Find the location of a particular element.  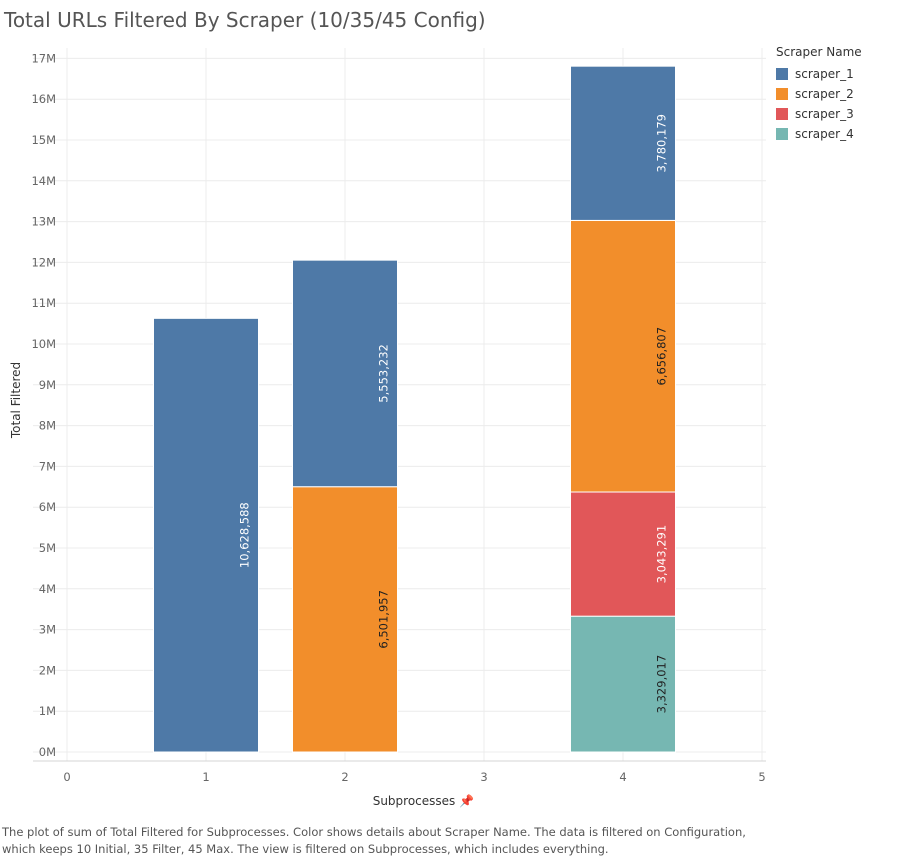

data-label: 3,329,017 is located at coordinates (662, 684).